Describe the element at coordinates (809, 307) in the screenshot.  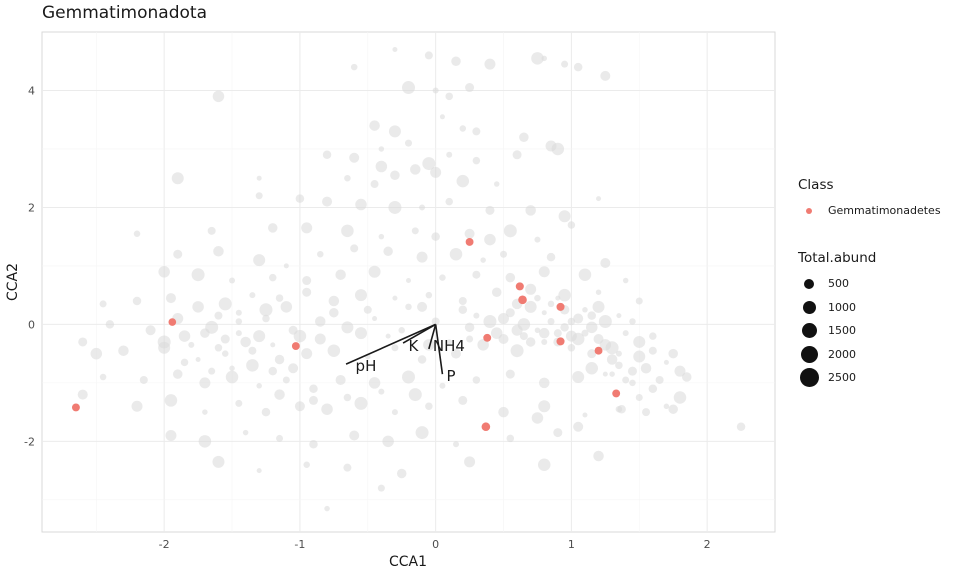
I see `size-legend-dot` at that location.